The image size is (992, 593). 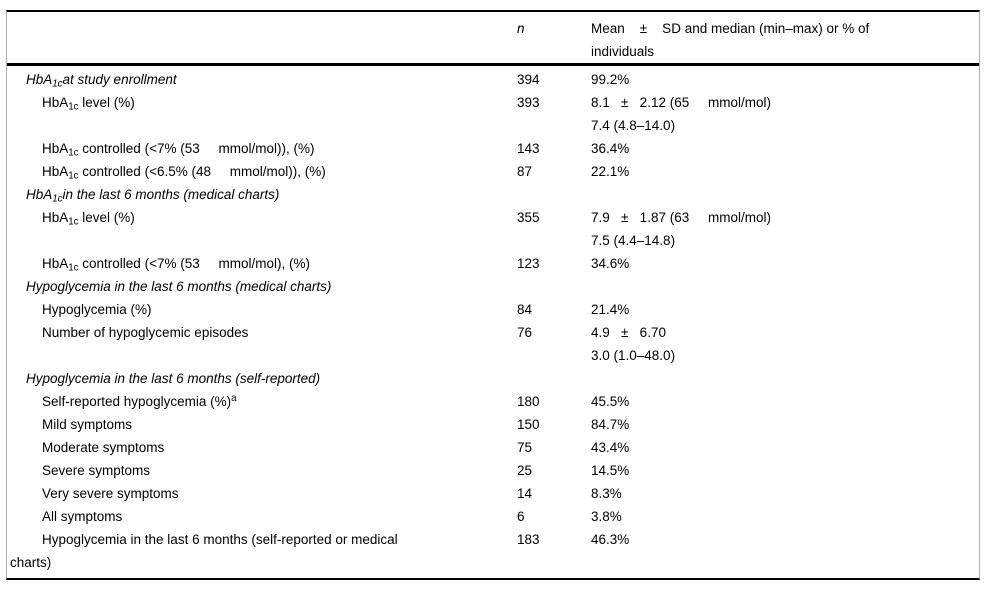 What do you see at coordinates (610, 263) in the screenshot?
I see `row-value: 34.6%` at bounding box center [610, 263].